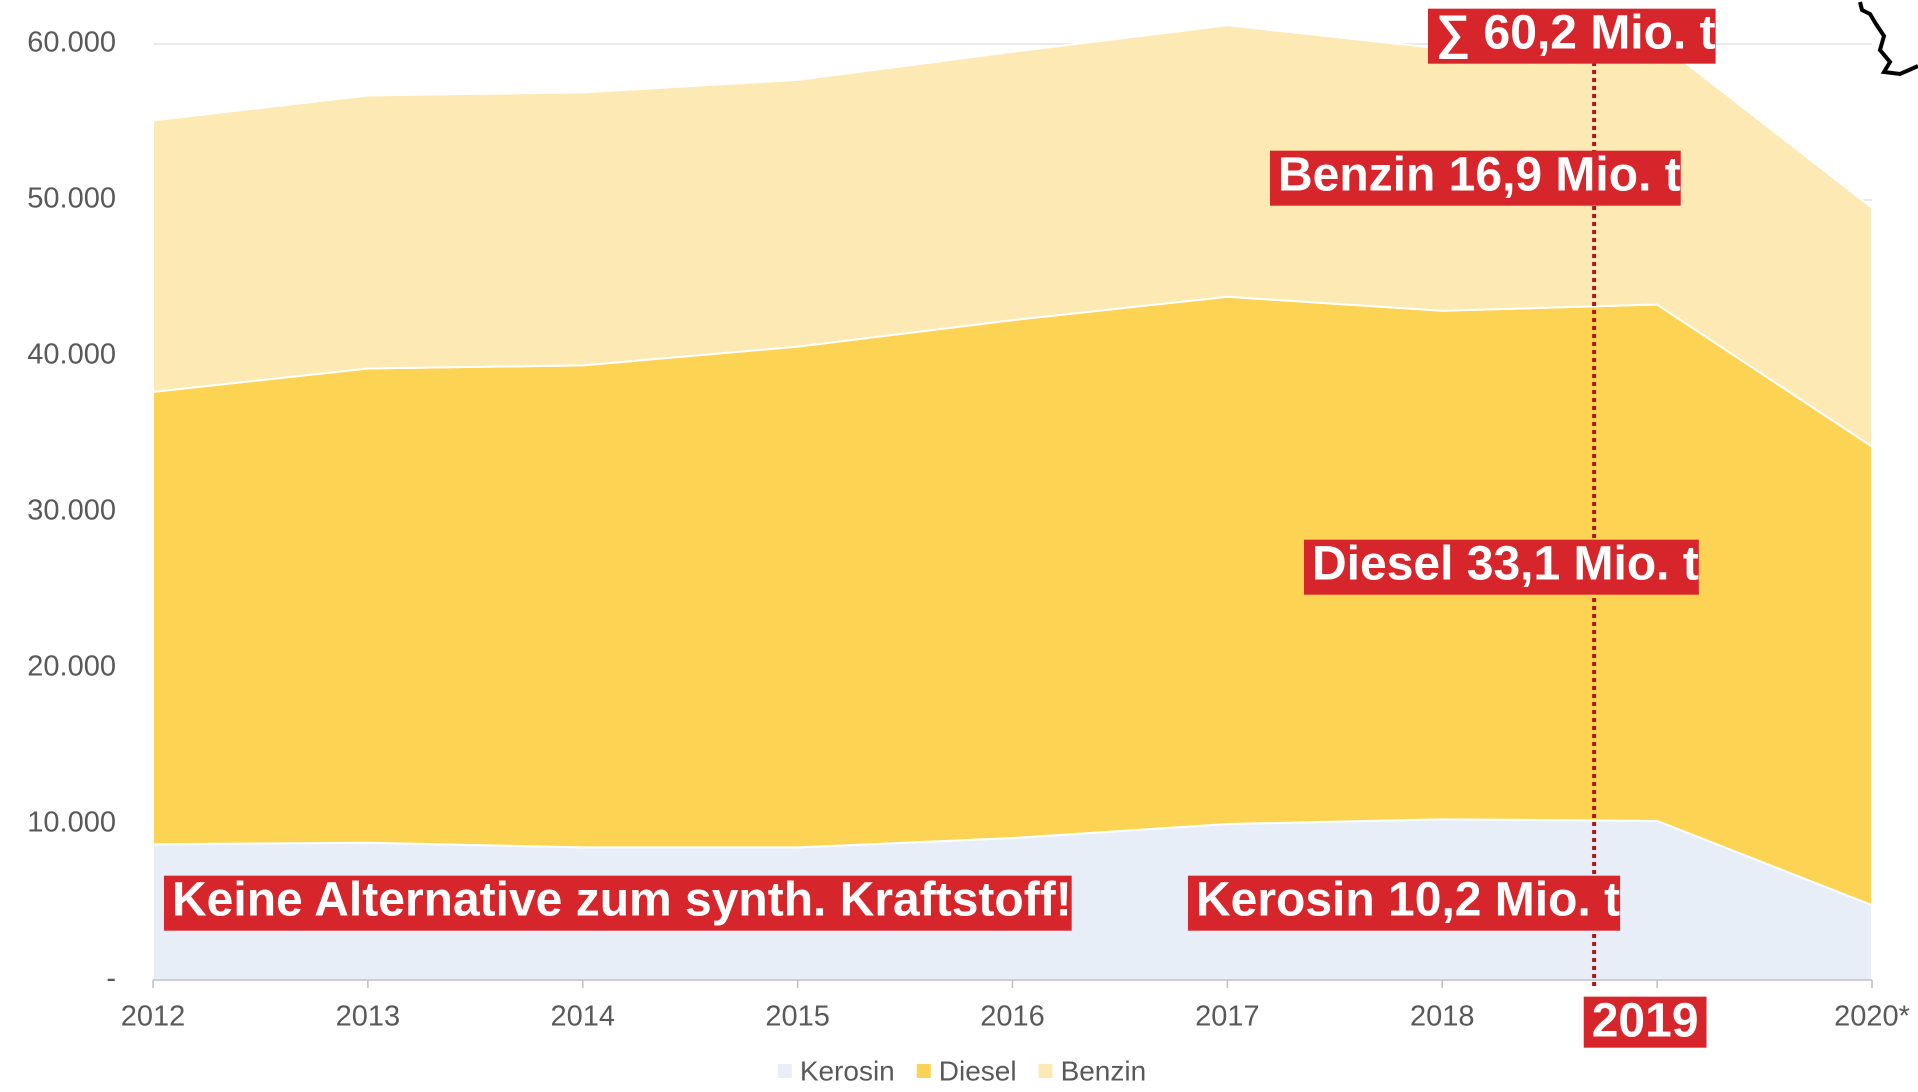 The height and width of the screenshot is (1092, 1918). Describe the element at coordinates (1227, 1017) in the screenshot. I see `x-tick-label: 2017` at that location.